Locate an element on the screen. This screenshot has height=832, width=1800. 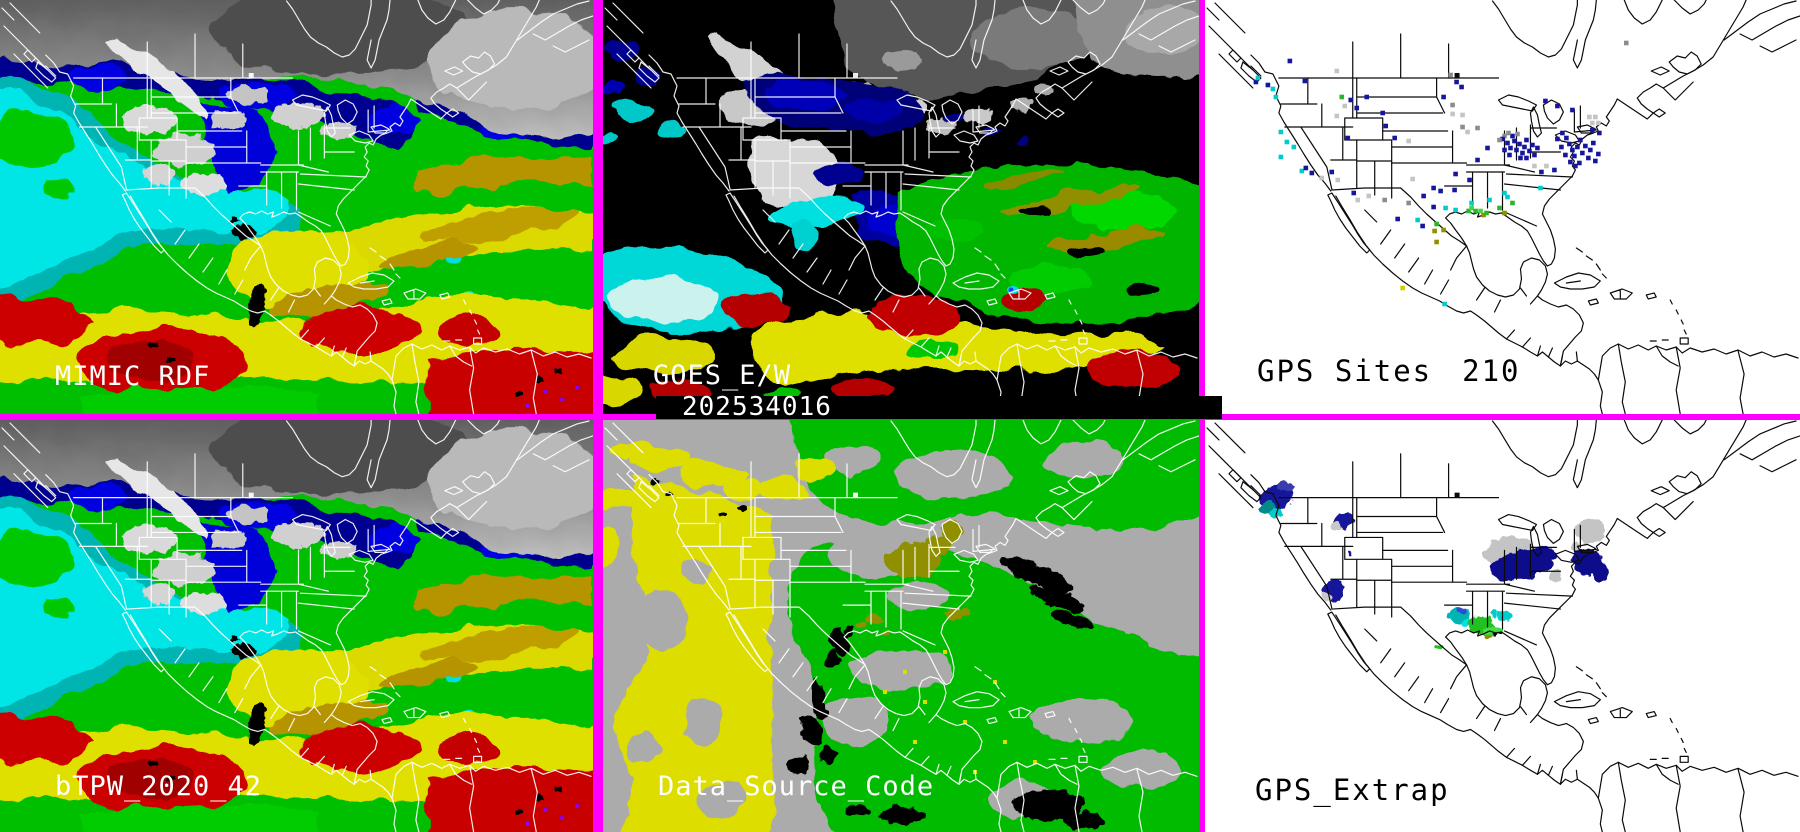
mimic-rdf-label: MIMIC RDF is located at coordinates (133, 376).